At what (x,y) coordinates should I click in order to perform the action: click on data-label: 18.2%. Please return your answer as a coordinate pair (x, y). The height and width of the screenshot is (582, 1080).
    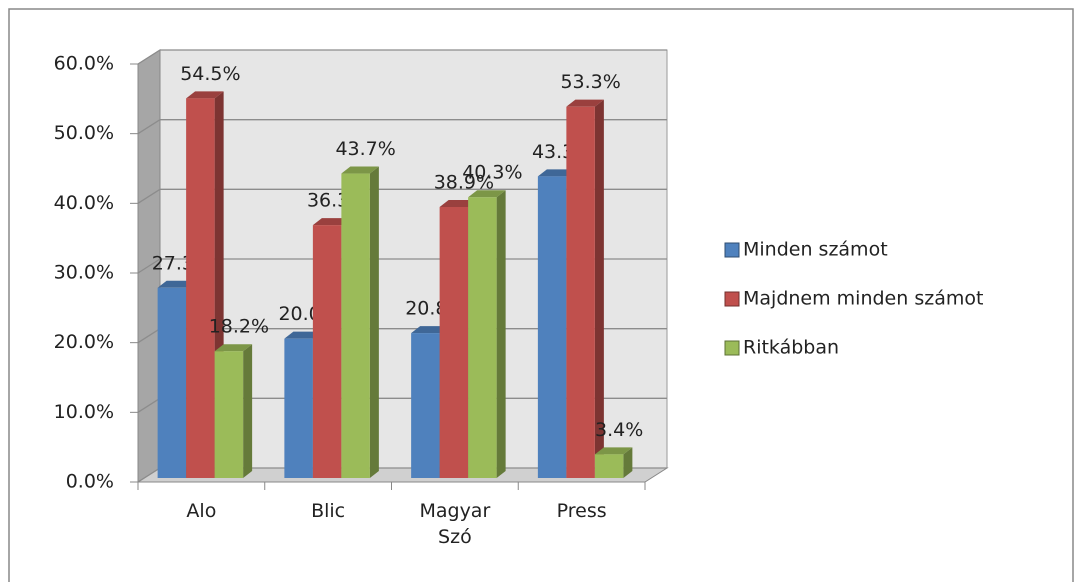
    Looking at the image, I should click on (239, 327).